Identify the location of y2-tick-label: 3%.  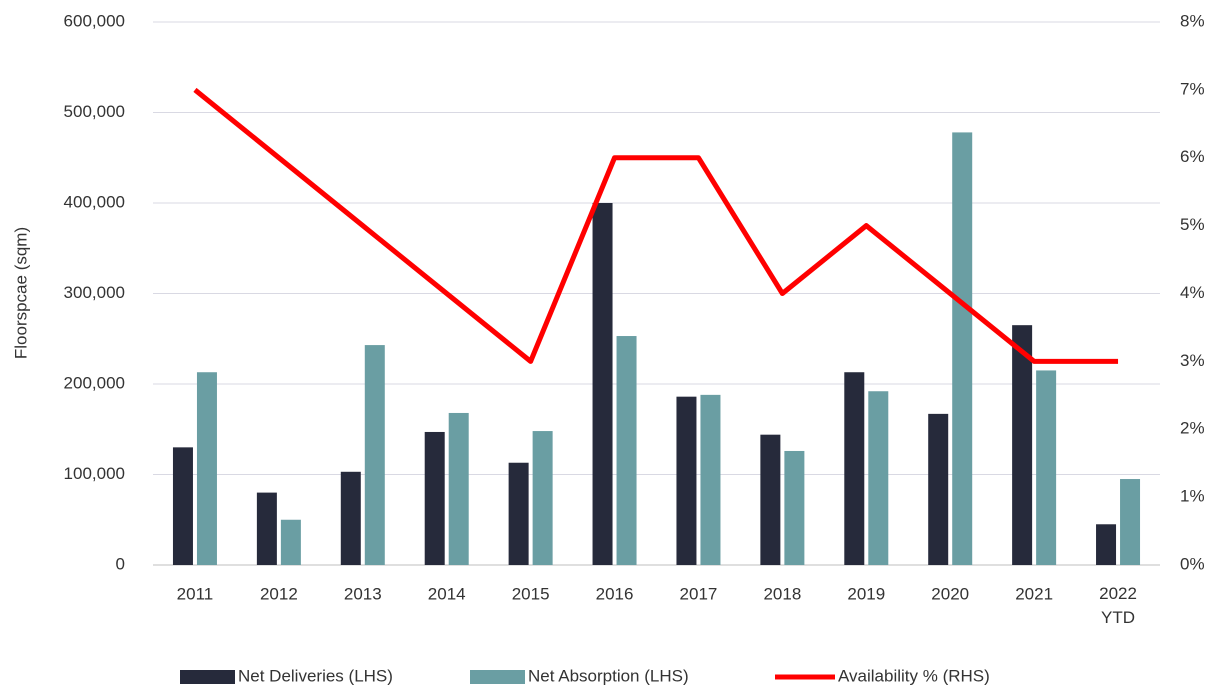
(1192, 360).